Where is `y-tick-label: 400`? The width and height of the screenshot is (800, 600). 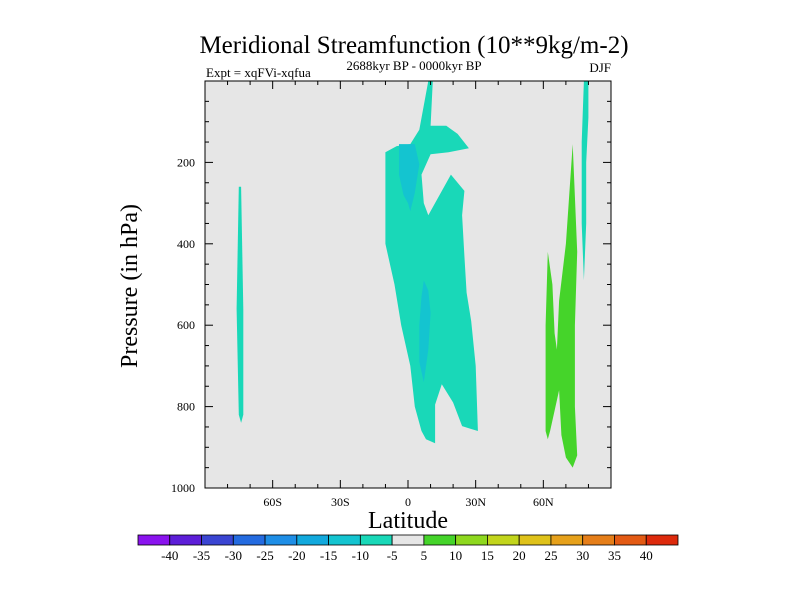 y-tick-label: 400 is located at coordinates (186, 244).